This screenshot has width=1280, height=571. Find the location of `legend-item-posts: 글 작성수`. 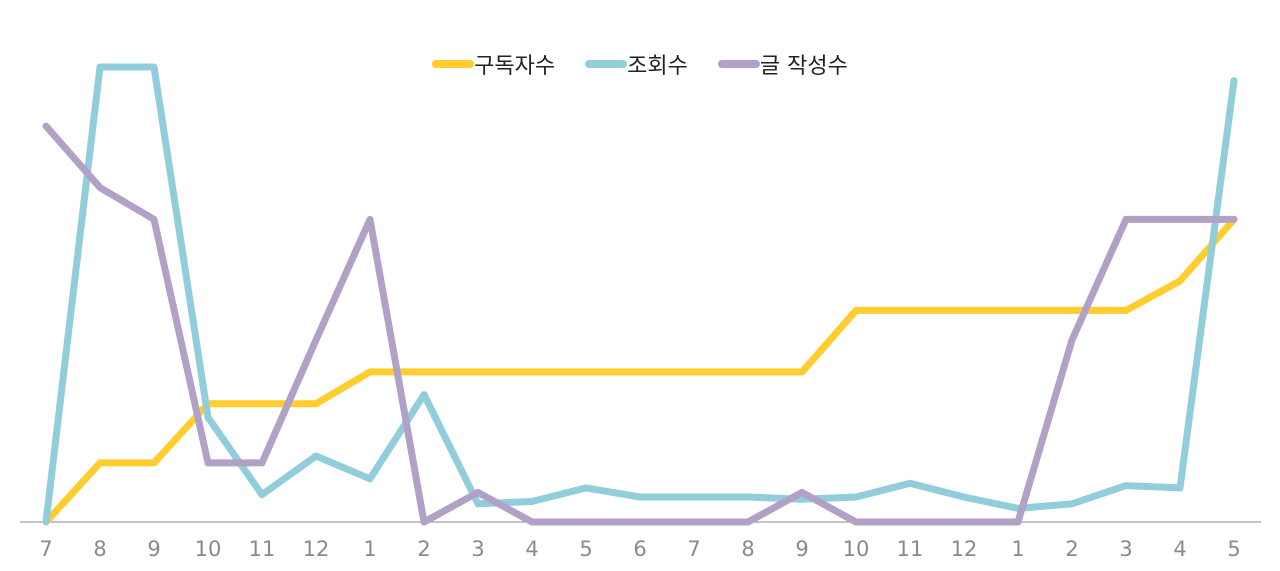

legend-item-posts: 글 작성수 is located at coordinates (782, 64).